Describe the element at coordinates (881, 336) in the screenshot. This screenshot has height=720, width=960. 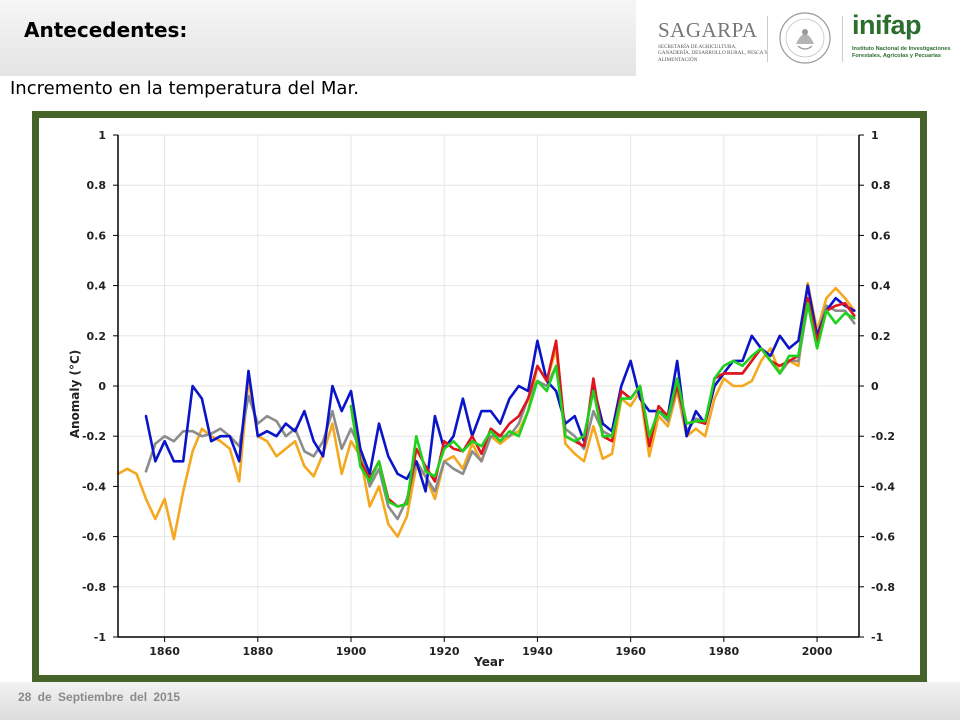
I see `y-tick-label-right: 0.2` at that location.